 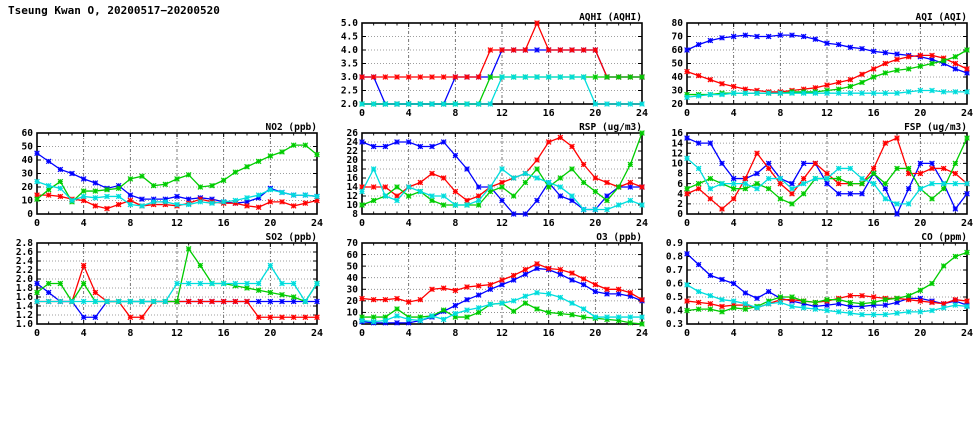 I want to click on y-tick-label: 26, so click(x=353, y=133).